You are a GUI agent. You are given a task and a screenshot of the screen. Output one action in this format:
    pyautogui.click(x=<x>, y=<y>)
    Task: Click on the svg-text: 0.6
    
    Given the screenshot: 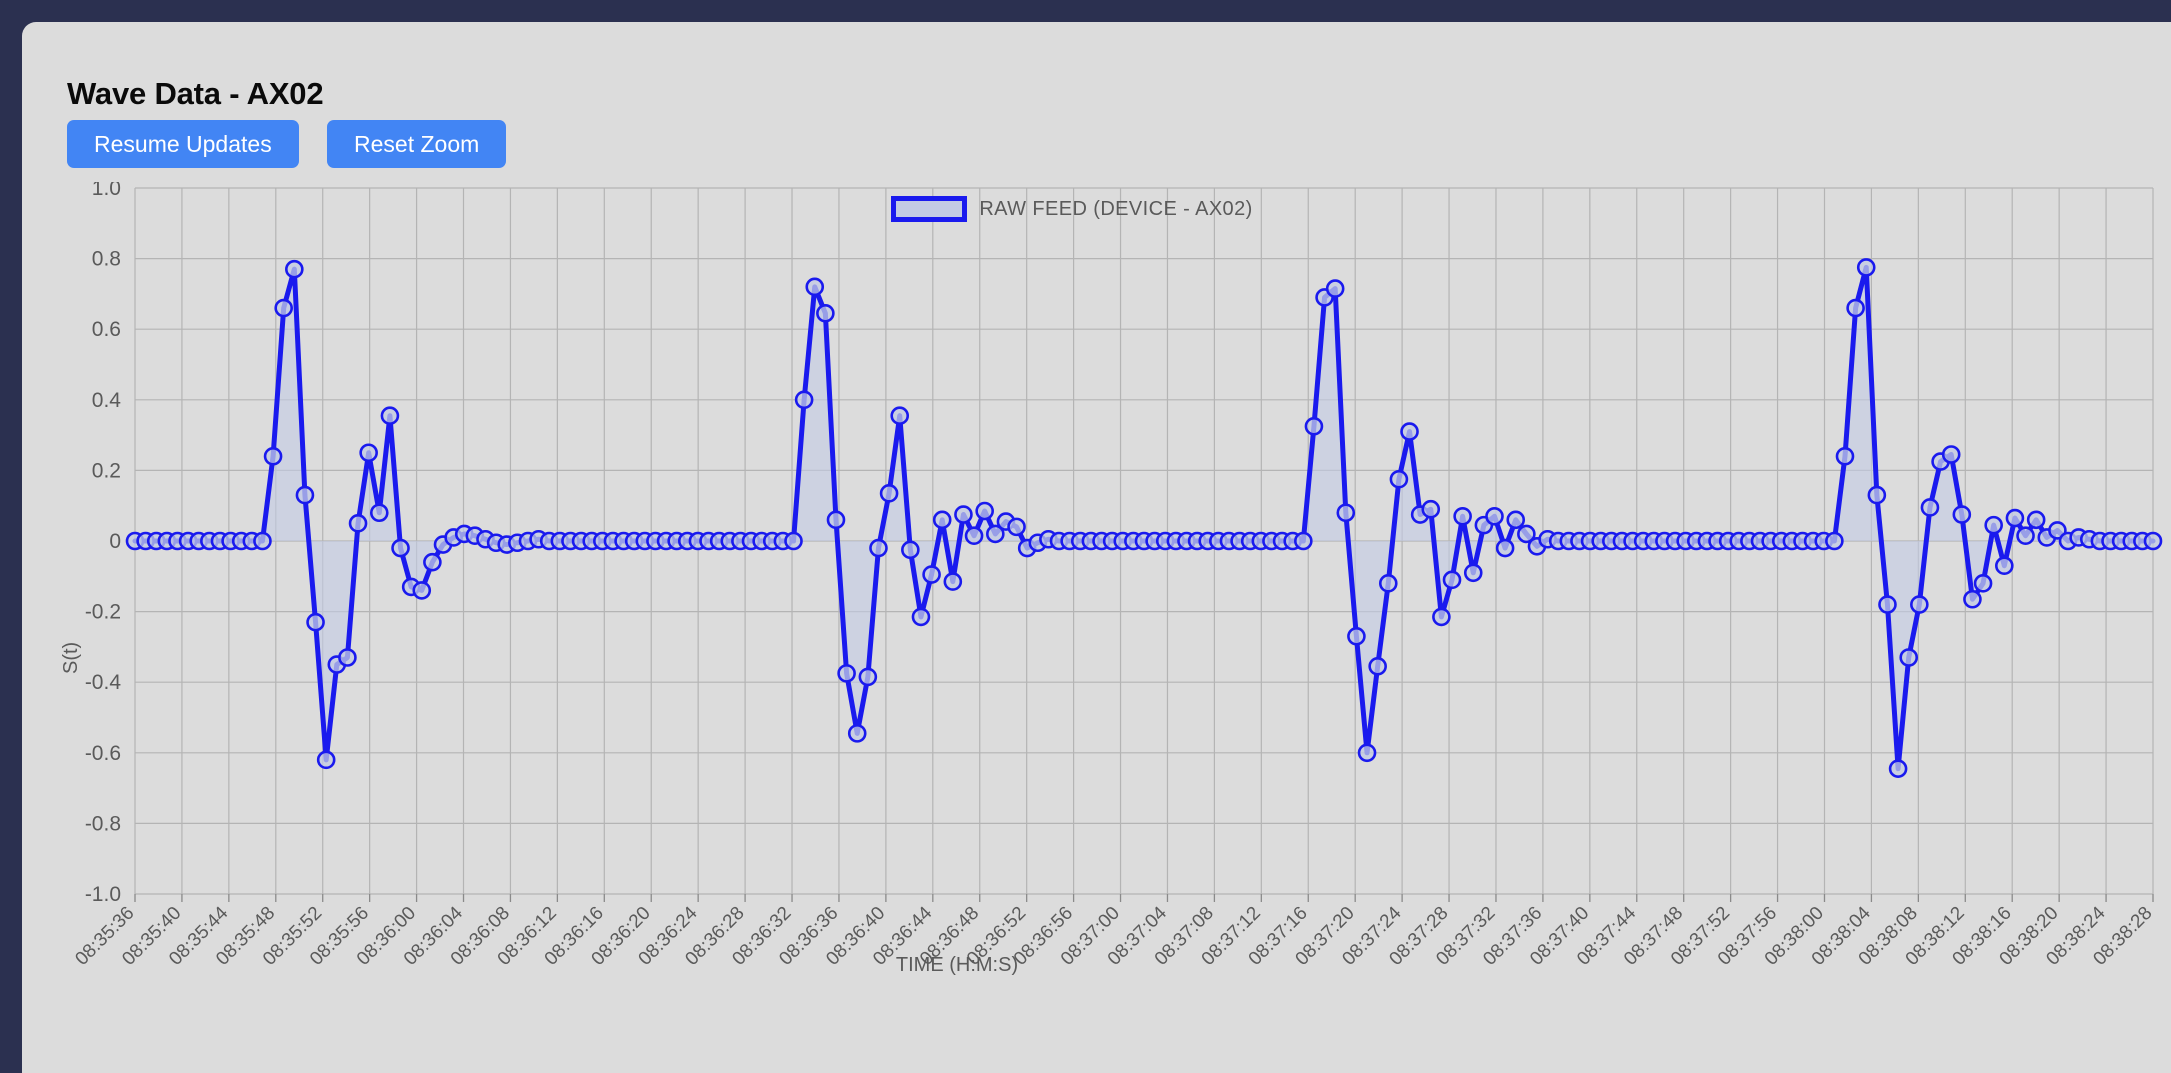 What is the action you would take?
    pyautogui.click(x=106, y=329)
    